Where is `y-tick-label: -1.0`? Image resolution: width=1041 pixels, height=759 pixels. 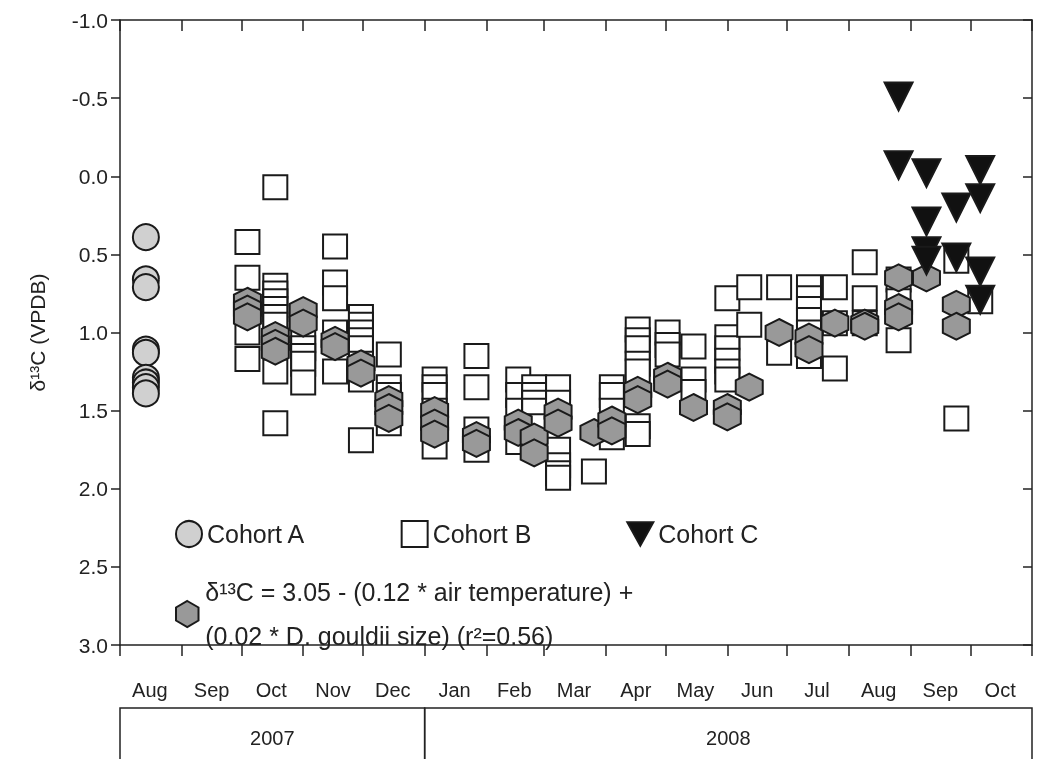
y-tick-label: -1.0 is located at coordinates (89, 20).